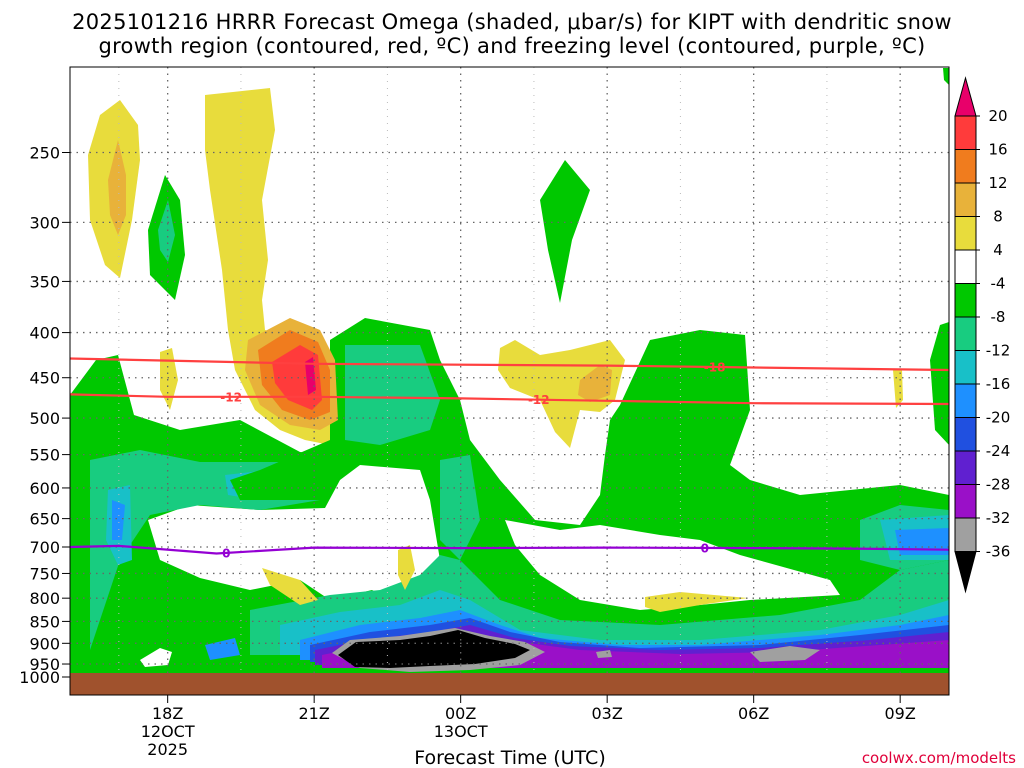  What do you see at coordinates (44, 621) in the screenshot?
I see `y-tick-label: 850` at bounding box center [44, 621].